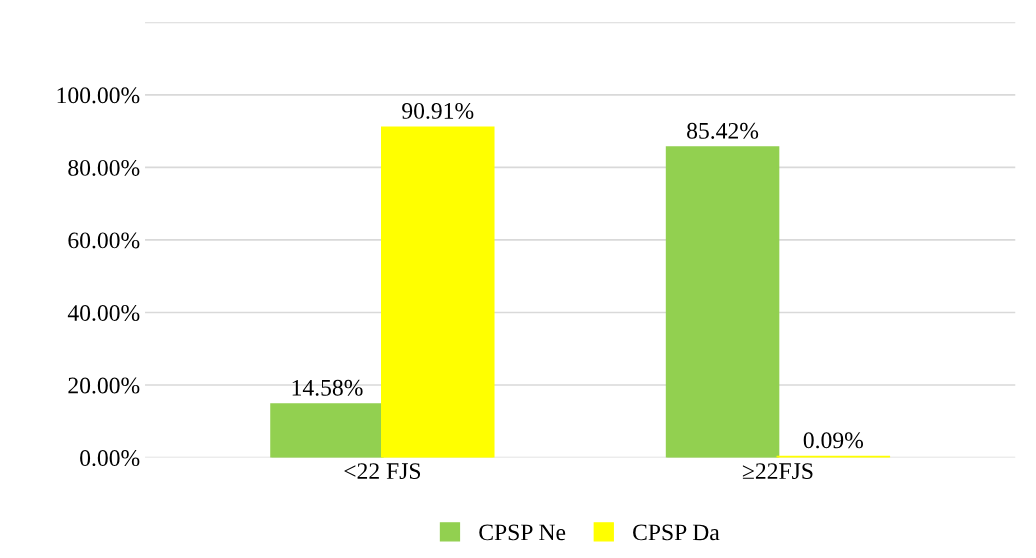 The height and width of the screenshot is (558, 1036). What do you see at coordinates (327, 387) in the screenshot?
I see `text: 14.58%` at bounding box center [327, 387].